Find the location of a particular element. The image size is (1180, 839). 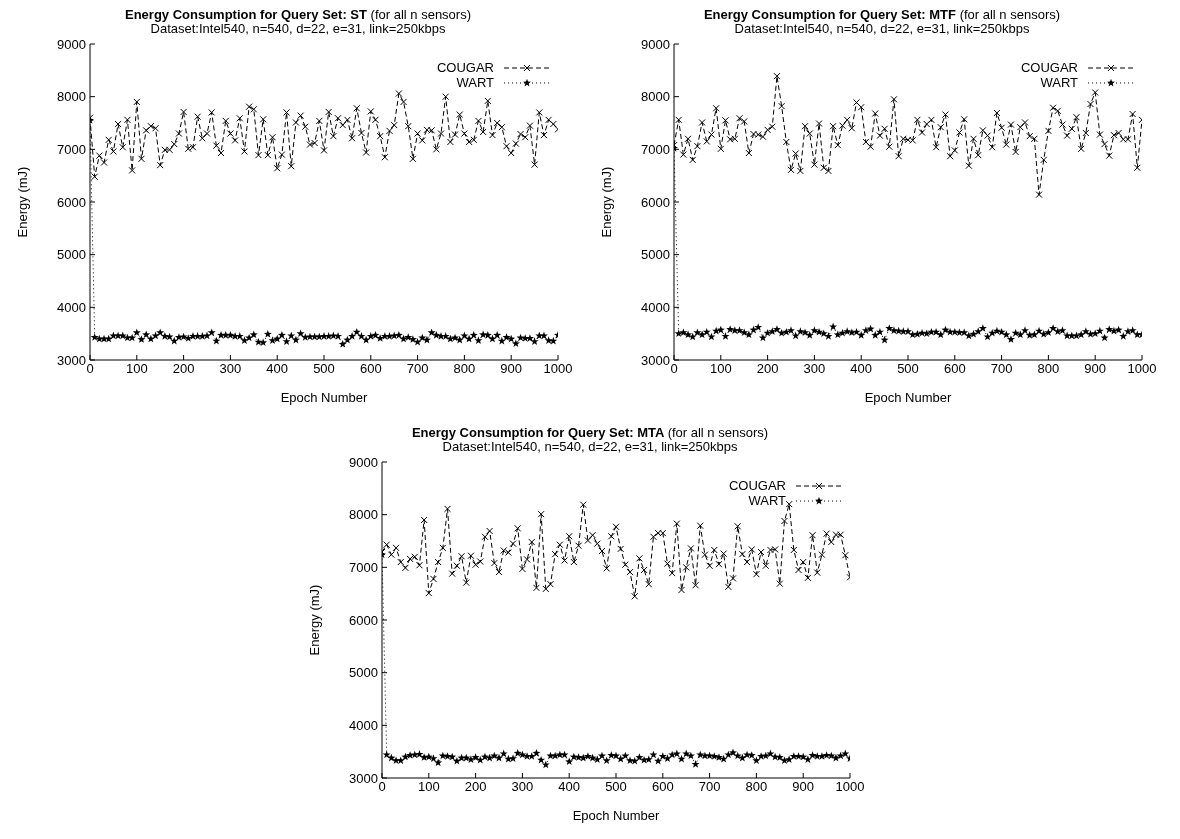

chart-title: Energy Consumption for Query Set: ST (for all n sensors) is located at coordinates (298, 14).